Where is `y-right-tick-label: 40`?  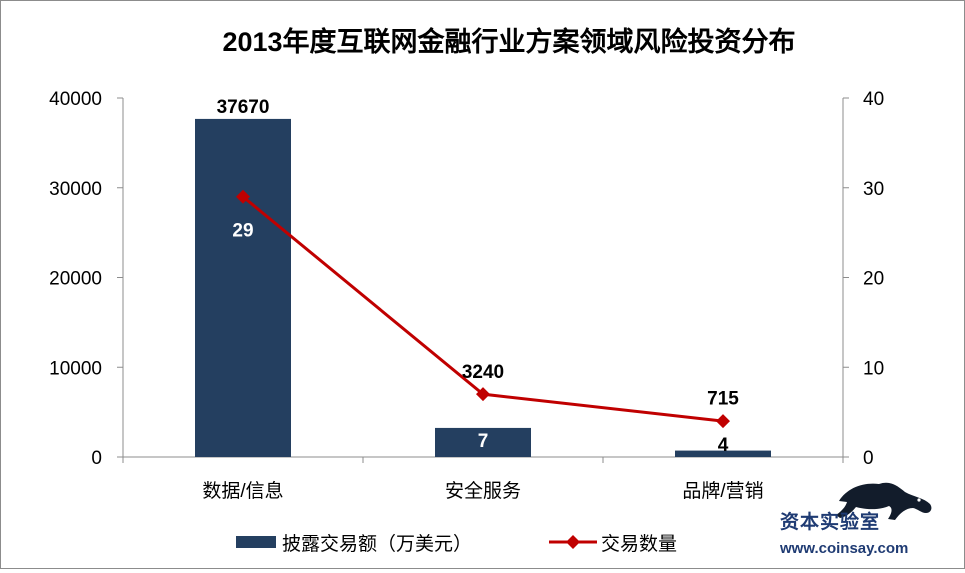
y-right-tick-label: 40 is located at coordinates (873, 99).